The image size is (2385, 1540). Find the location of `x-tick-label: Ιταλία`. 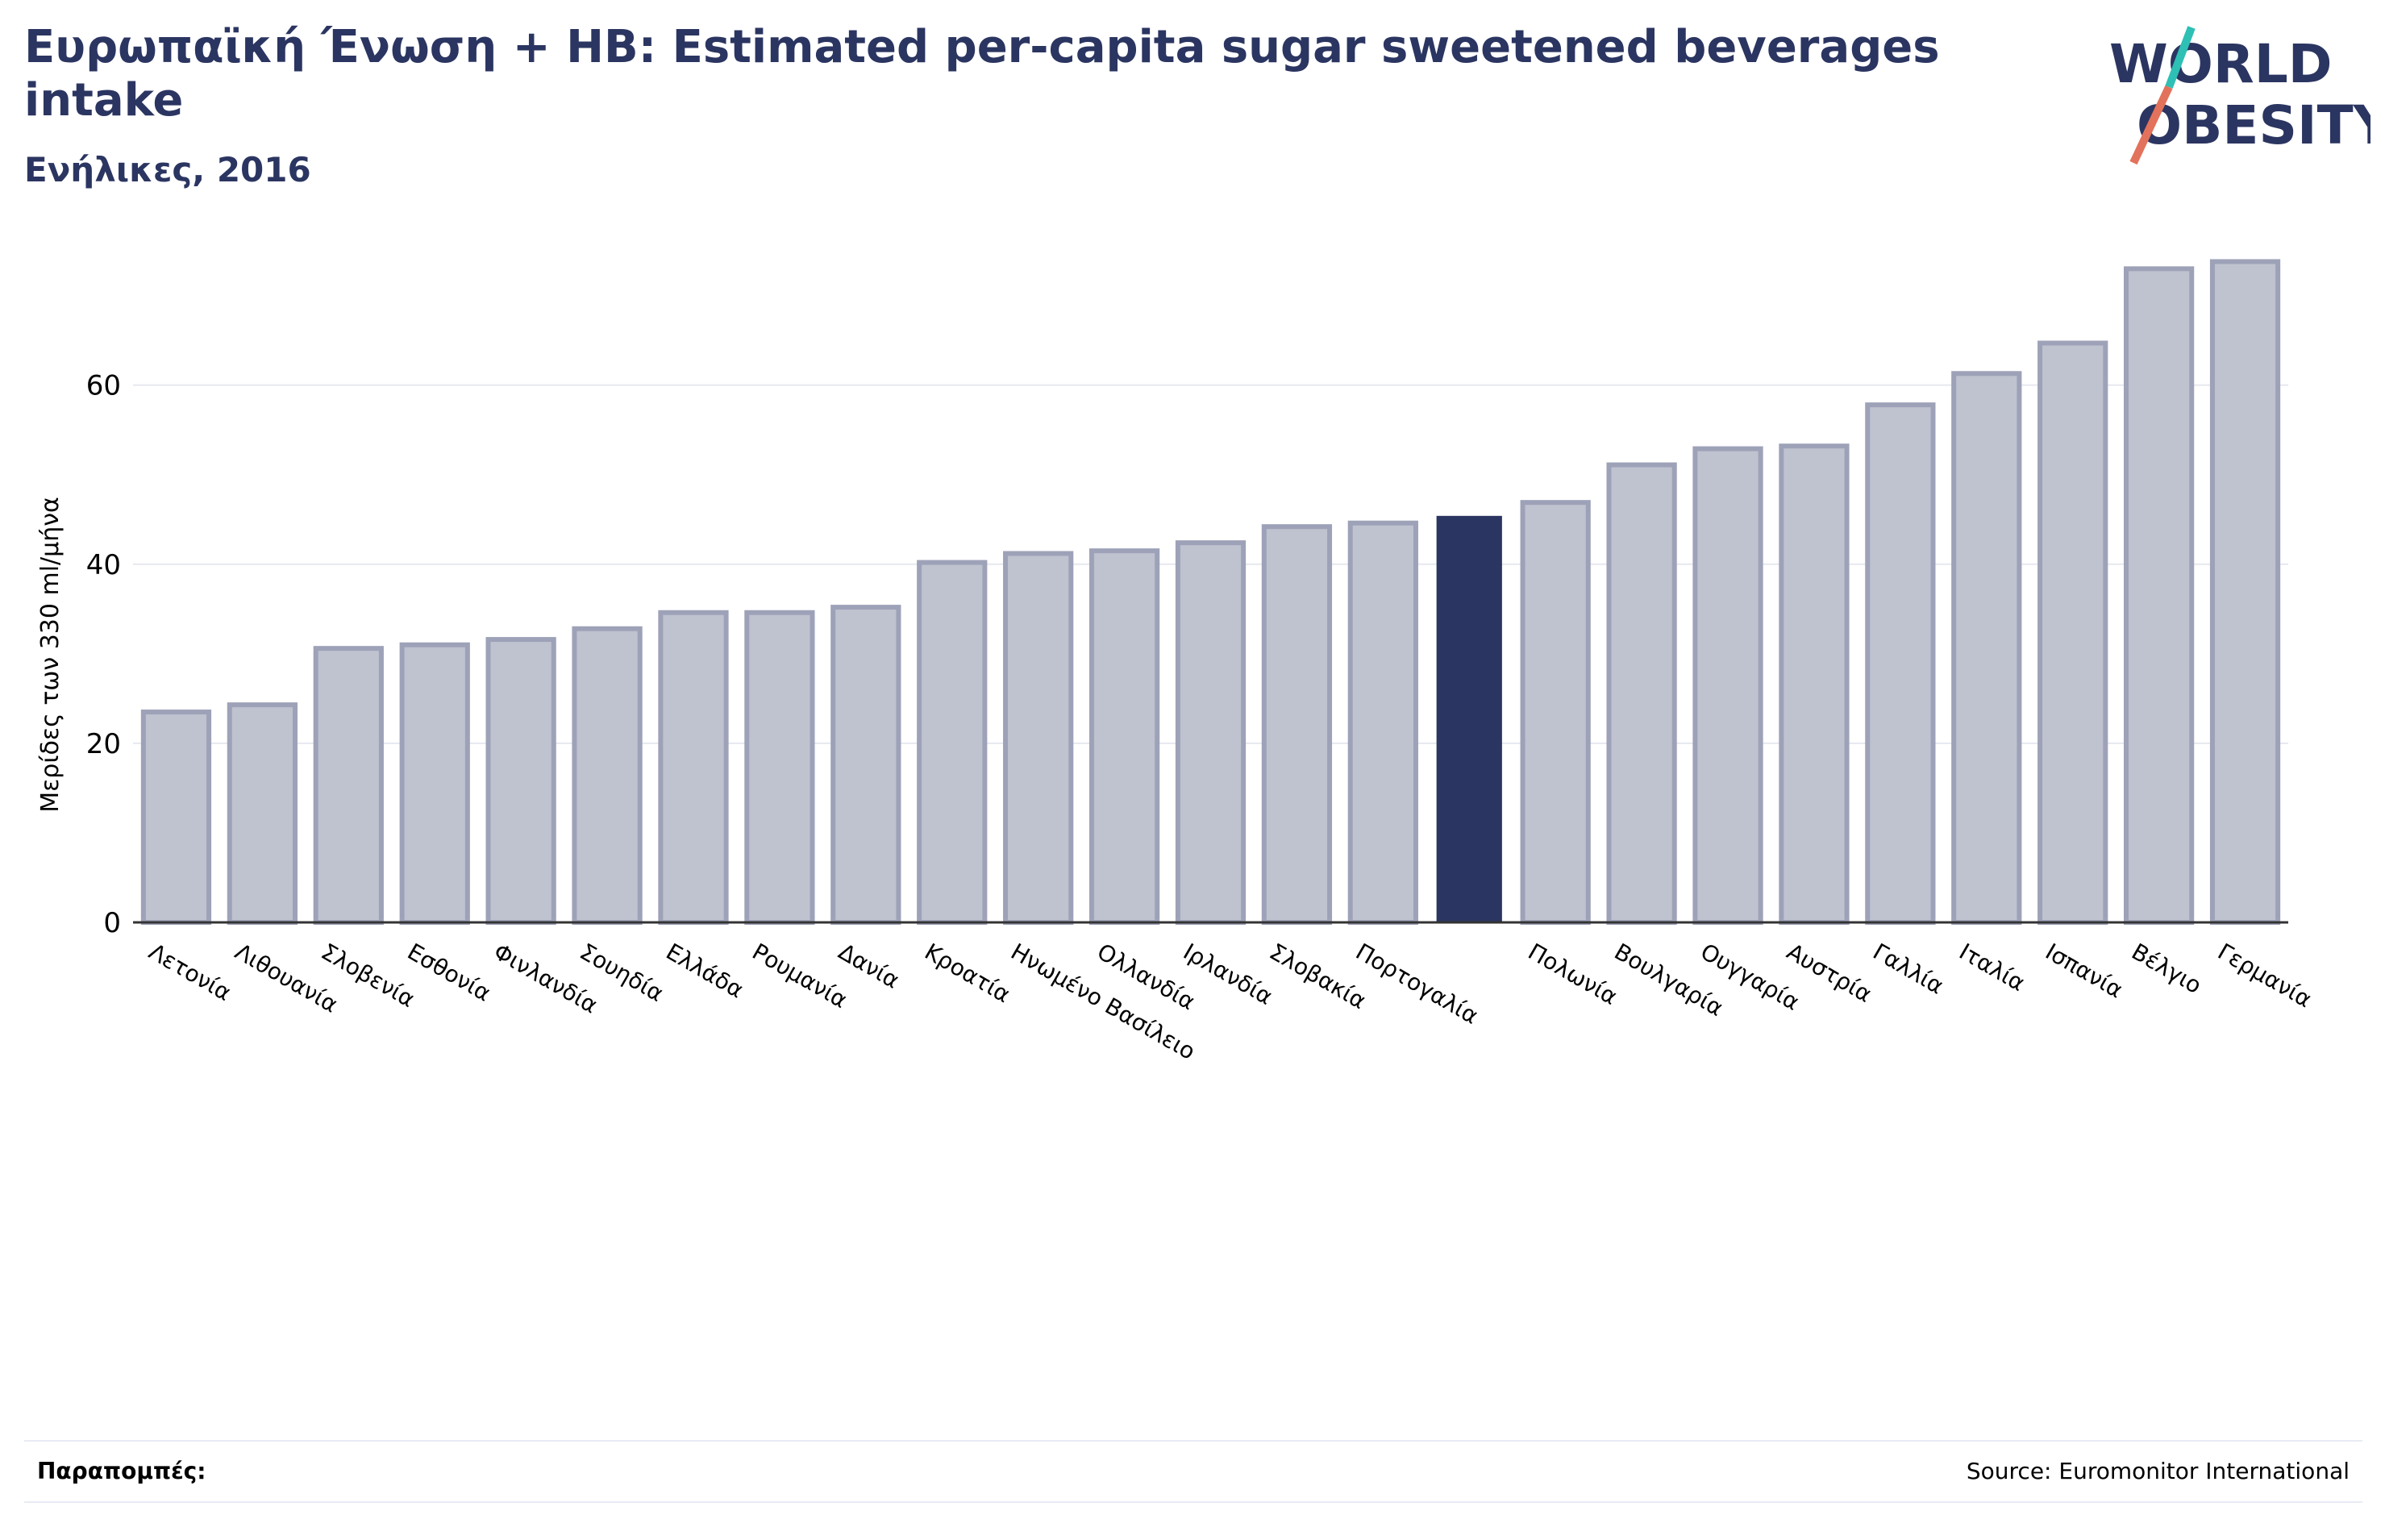

x-tick-label: Ιταλία is located at coordinates (1991, 967).